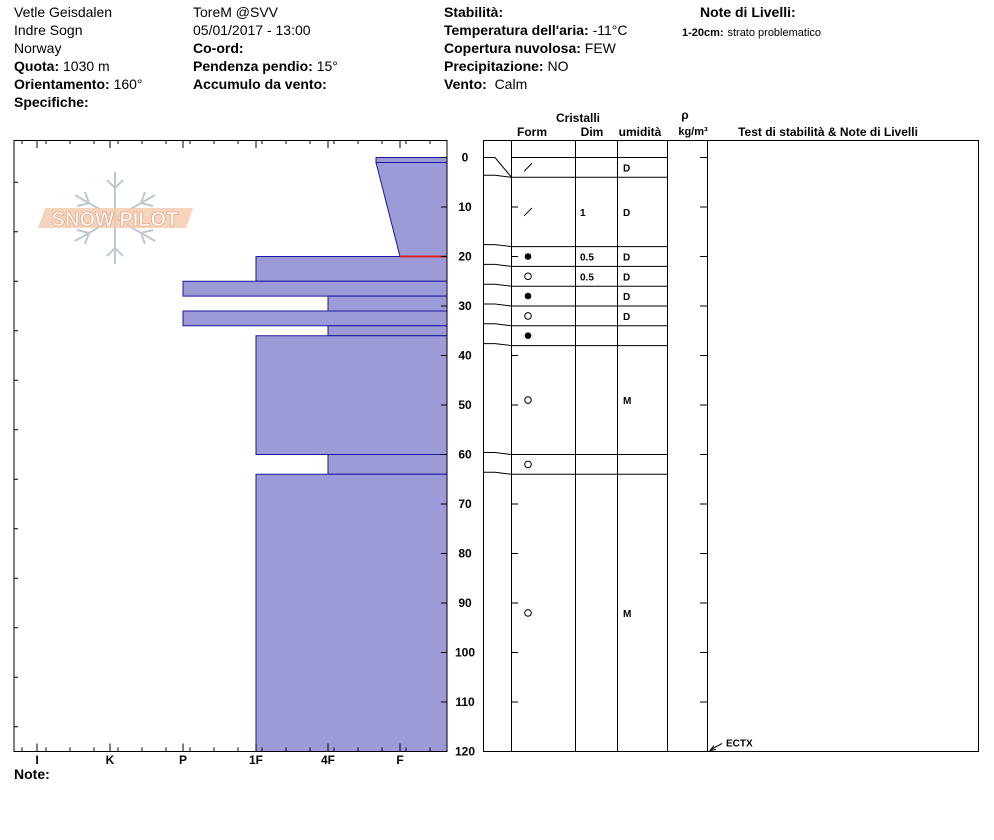 The width and height of the screenshot is (994, 840). Describe the element at coordinates (465, 504) in the screenshot. I see `depth-tick-label: 70` at that location.